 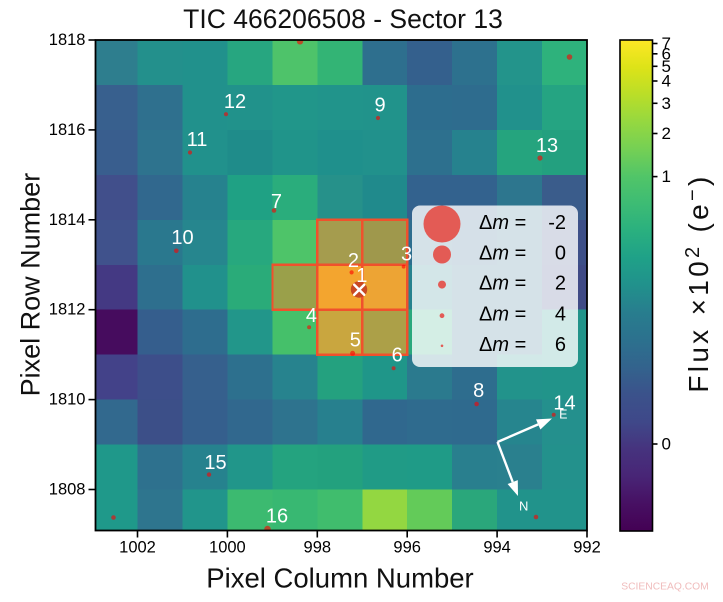 What do you see at coordinates (67, 400) in the screenshot?
I see `svg-text: 1810` at bounding box center [67, 400].